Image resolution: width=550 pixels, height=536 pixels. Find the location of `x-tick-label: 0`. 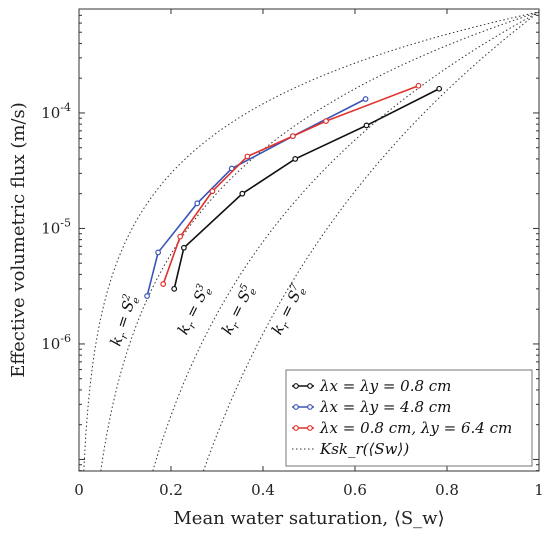

x-tick-label: 0 is located at coordinates (79, 490).